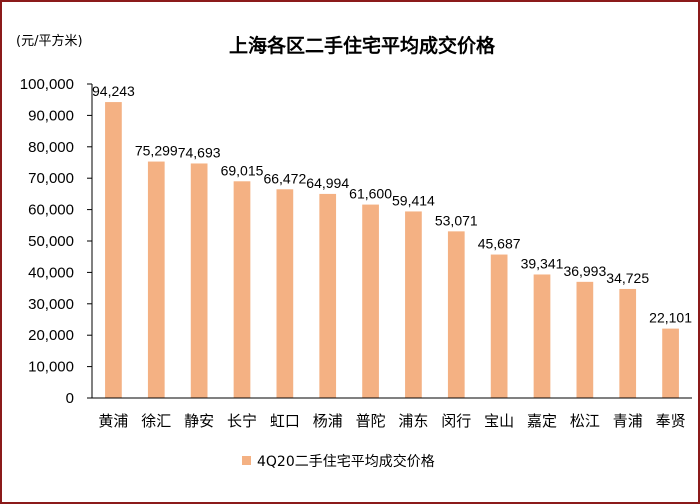 The image size is (700, 504). What do you see at coordinates (156, 421) in the screenshot?
I see `category-label: 徐汇` at bounding box center [156, 421].